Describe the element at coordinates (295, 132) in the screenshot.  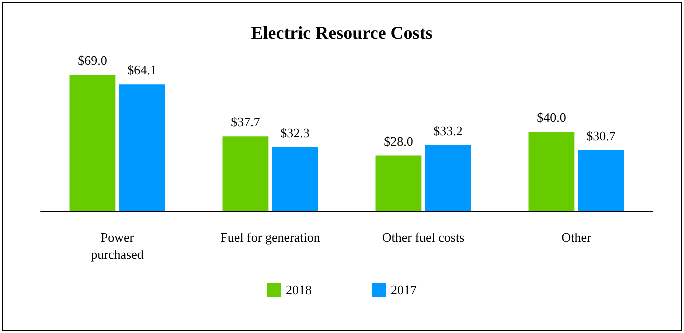
I see `data-label: $32.3` at that location.